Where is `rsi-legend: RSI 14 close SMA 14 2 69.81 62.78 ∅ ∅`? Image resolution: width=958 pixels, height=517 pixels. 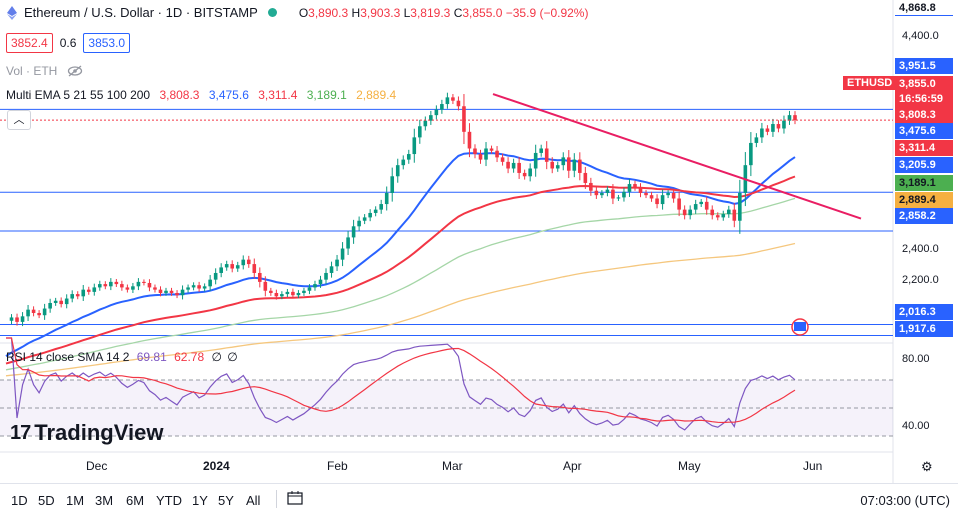
rsi-legend: RSI 14 close SMA 14 2 69.81 62.78 ∅ ∅ is located at coordinates (122, 357).